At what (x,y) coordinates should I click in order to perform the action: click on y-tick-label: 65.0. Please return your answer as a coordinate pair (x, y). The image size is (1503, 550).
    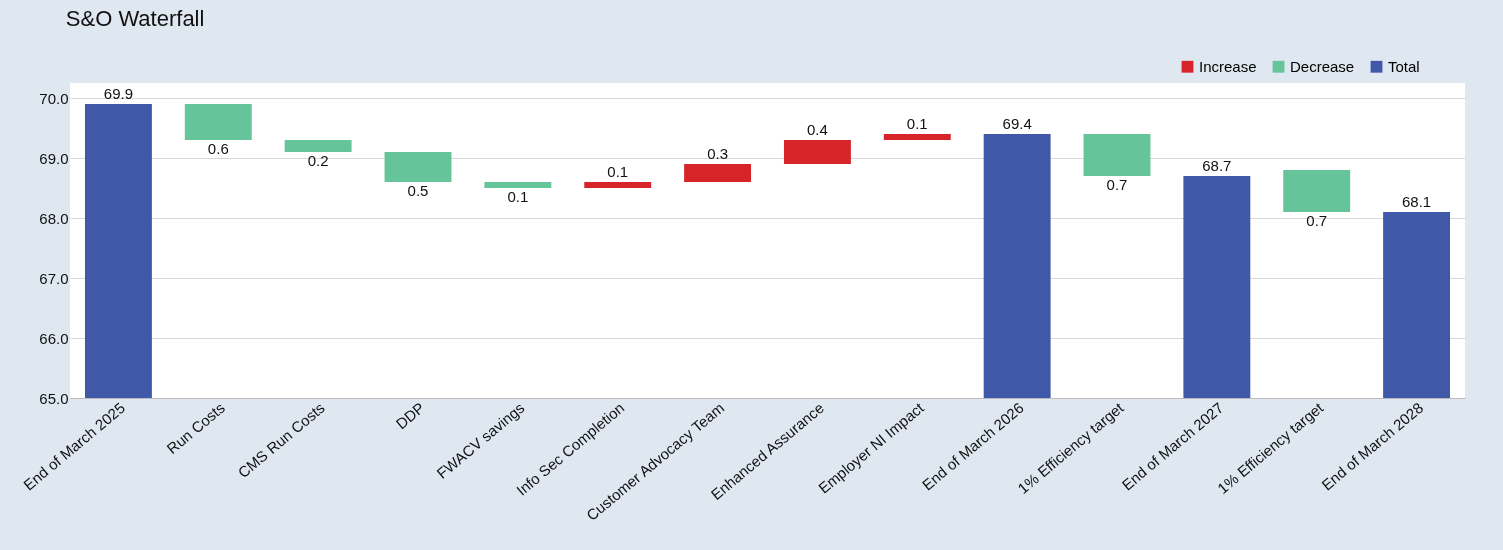
    Looking at the image, I should click on (54, 398).